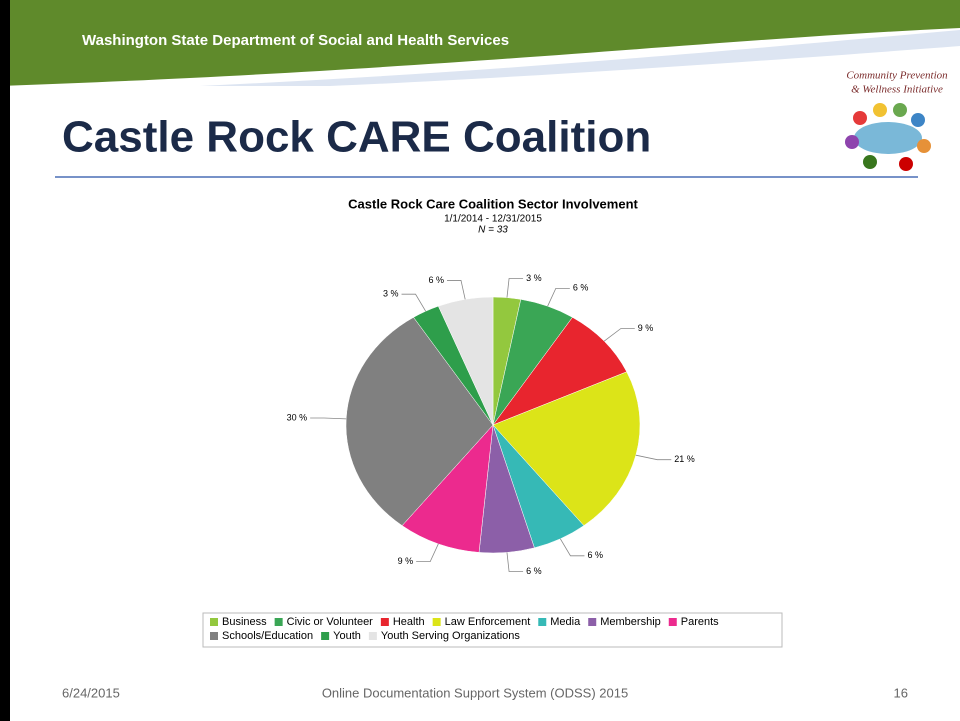 This screenshot has height=721, width=960. What do you see at coordinates (493, 230) in the screenshot?
I see `chart-note: N = 33` at bounding box center [493, 230].